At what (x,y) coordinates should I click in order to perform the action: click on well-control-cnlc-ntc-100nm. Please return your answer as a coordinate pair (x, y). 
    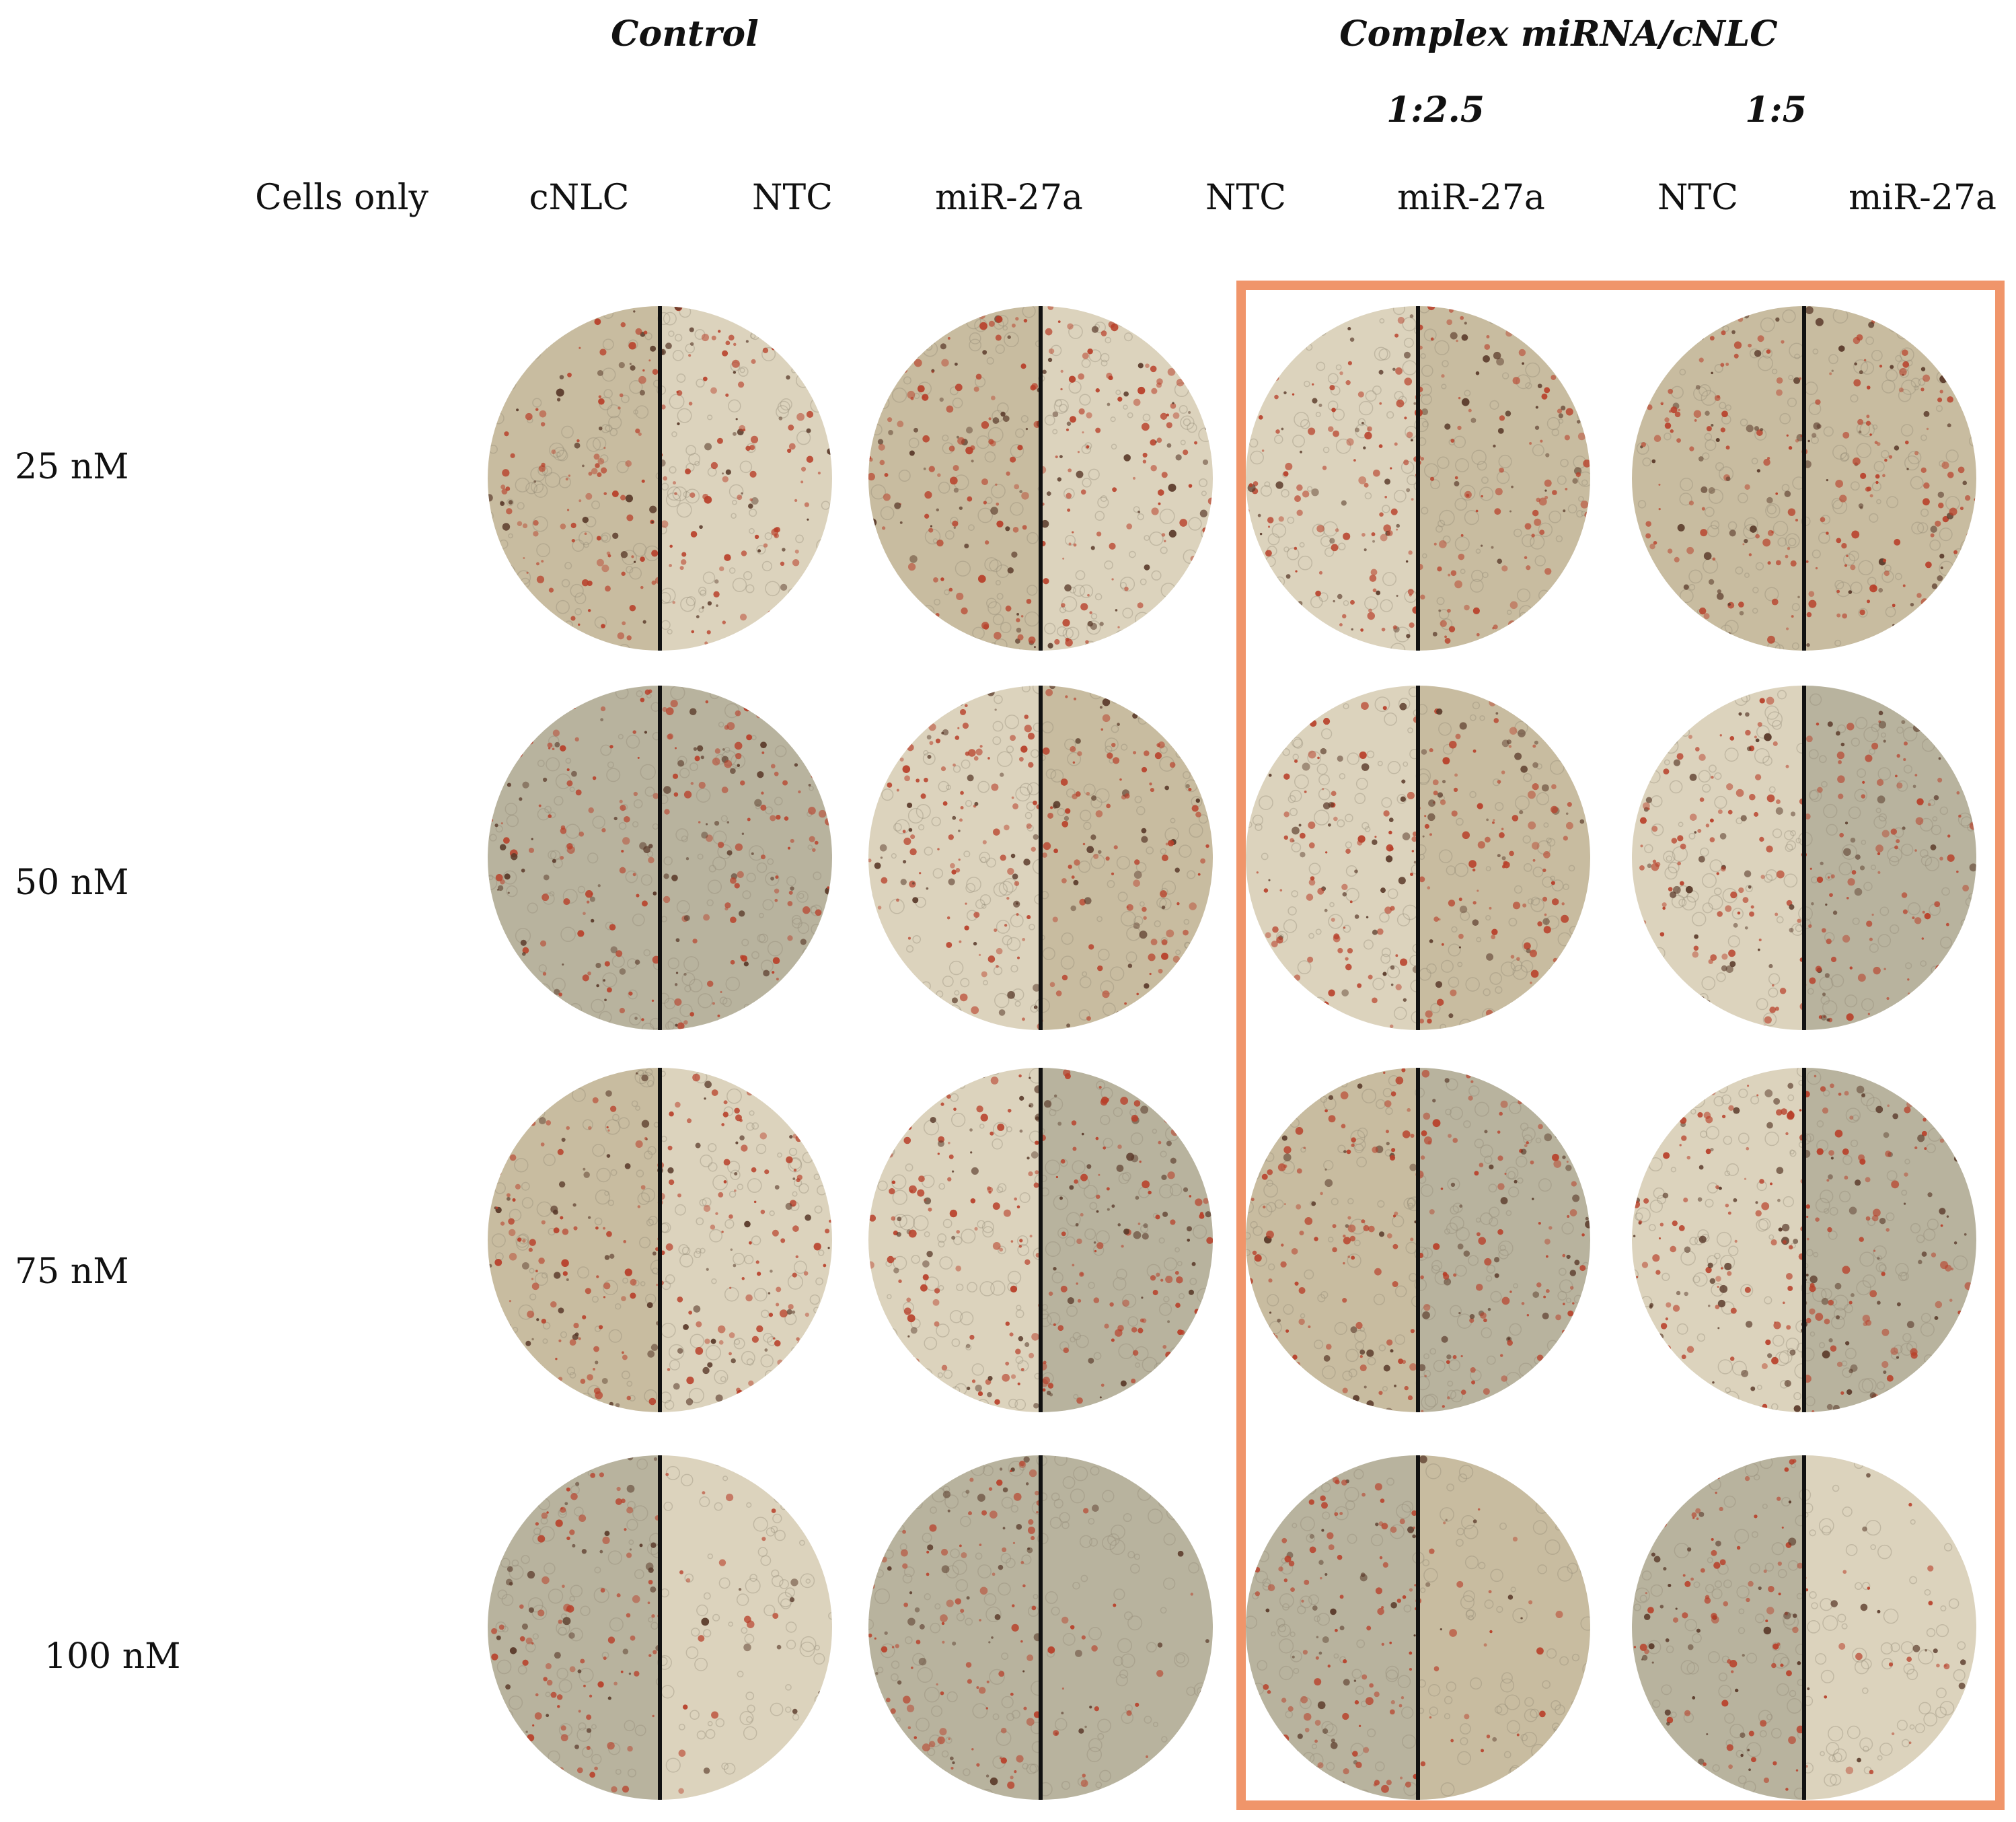
    Looking at the image, I should click on (660, 1628).